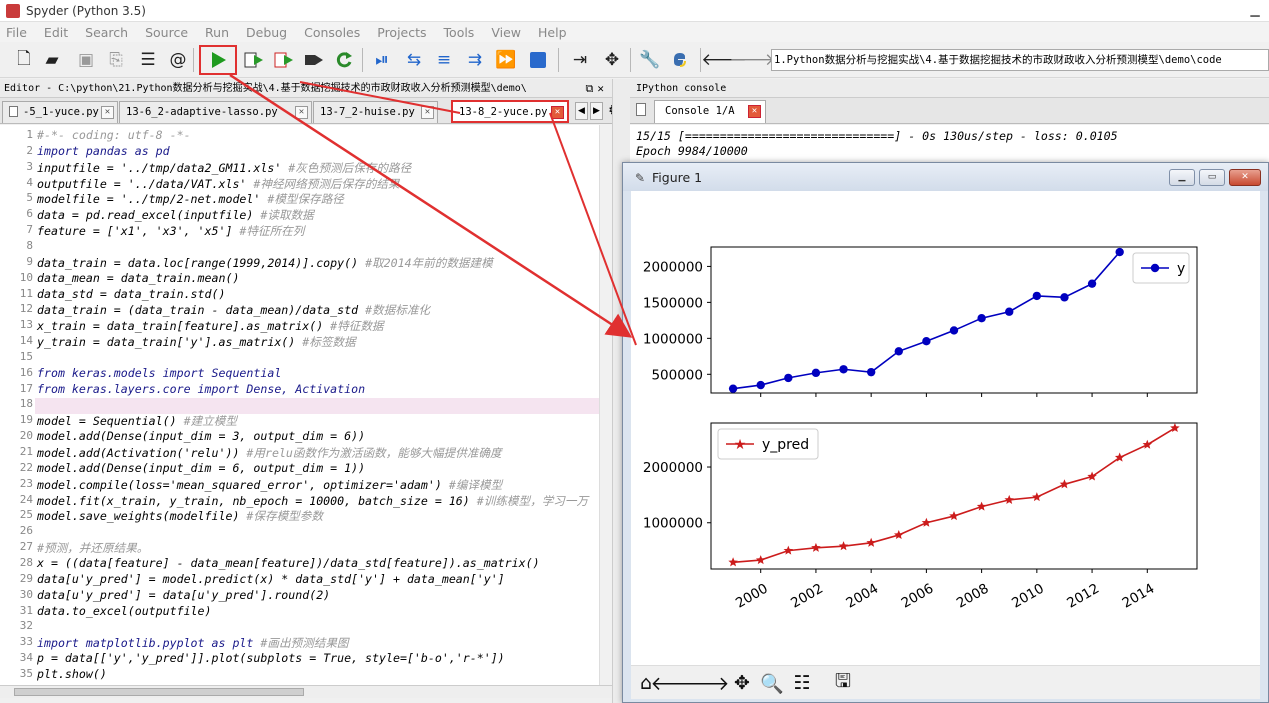 The height and width of the screenshot is (703, 1269). Describe the element at coordinates (26, 309) in the screenshot. I see `line-number: 12` at that location.